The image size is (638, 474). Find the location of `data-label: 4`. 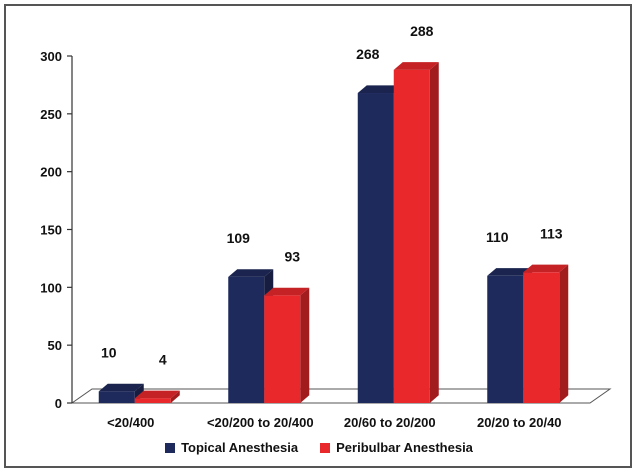

data-label: 4 is located at coordinates (163, 359).